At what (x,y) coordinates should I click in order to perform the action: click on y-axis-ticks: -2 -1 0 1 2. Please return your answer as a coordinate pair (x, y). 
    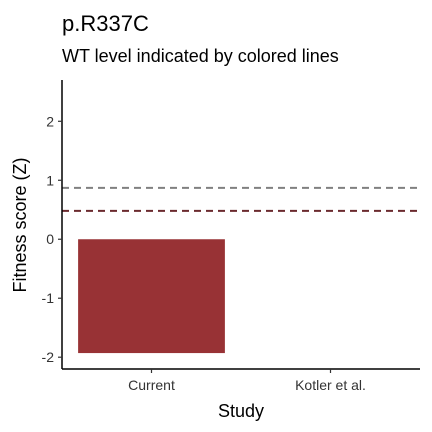
    Looking at the image, I should click on (52, 239).